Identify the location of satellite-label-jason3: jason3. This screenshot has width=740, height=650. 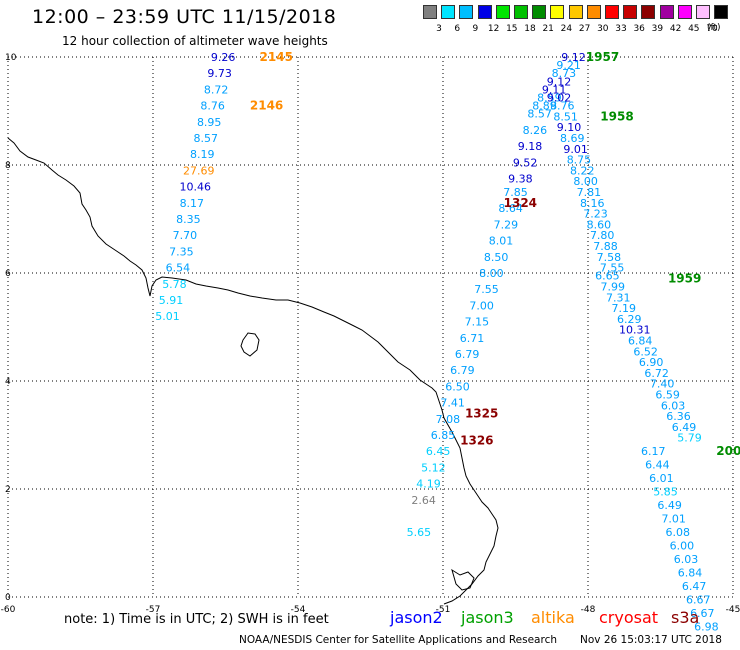
(487, 617).